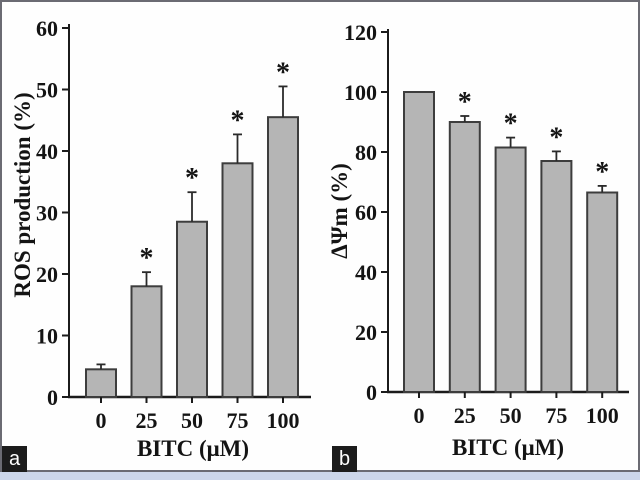  I want to click on y-tick-label: 10, so click(47, 336).